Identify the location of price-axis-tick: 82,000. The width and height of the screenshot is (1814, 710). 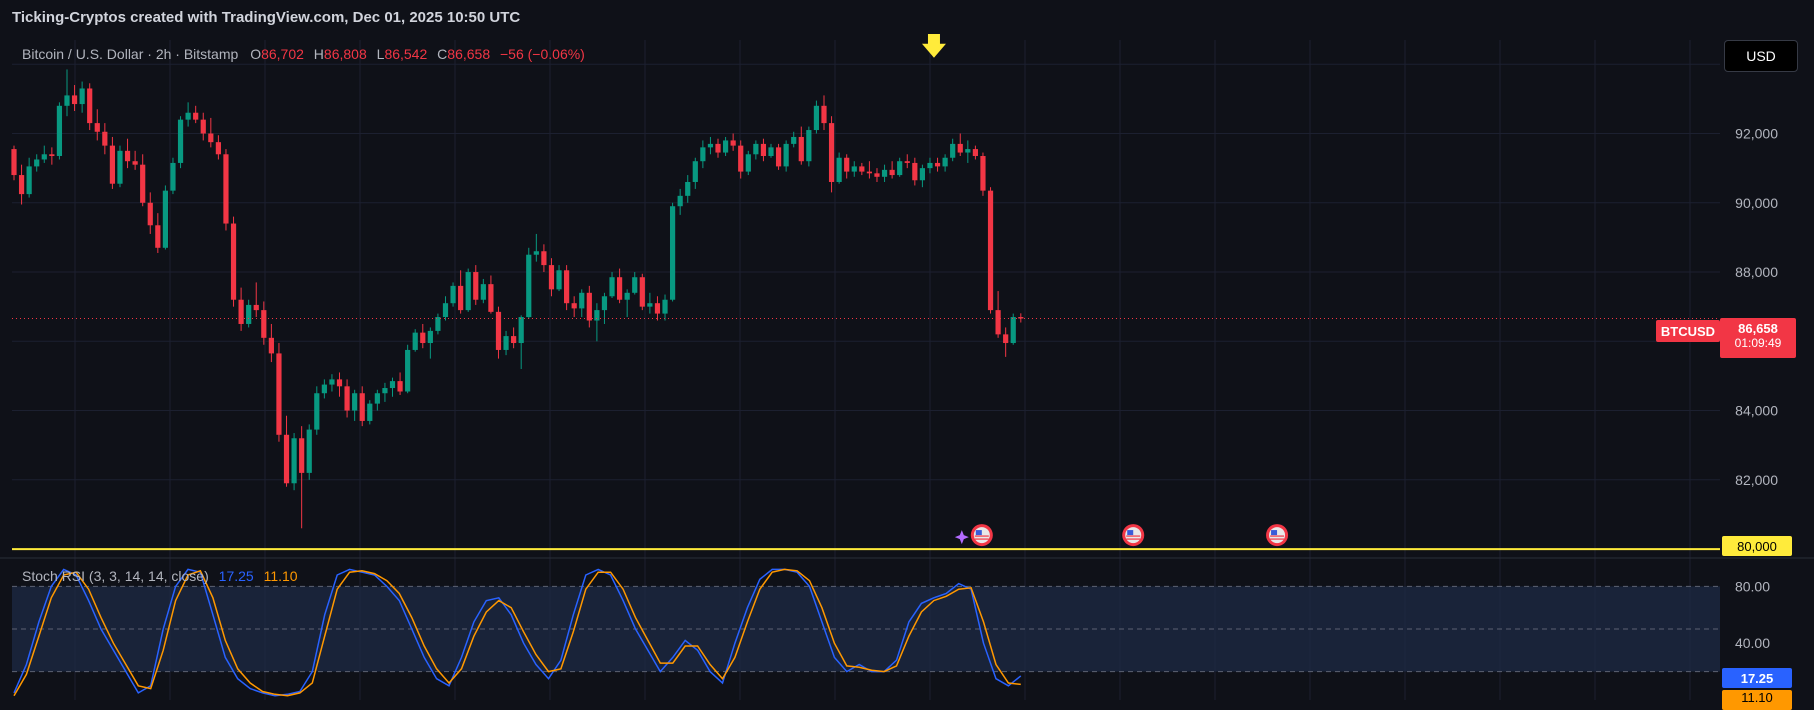
(1756, 480).